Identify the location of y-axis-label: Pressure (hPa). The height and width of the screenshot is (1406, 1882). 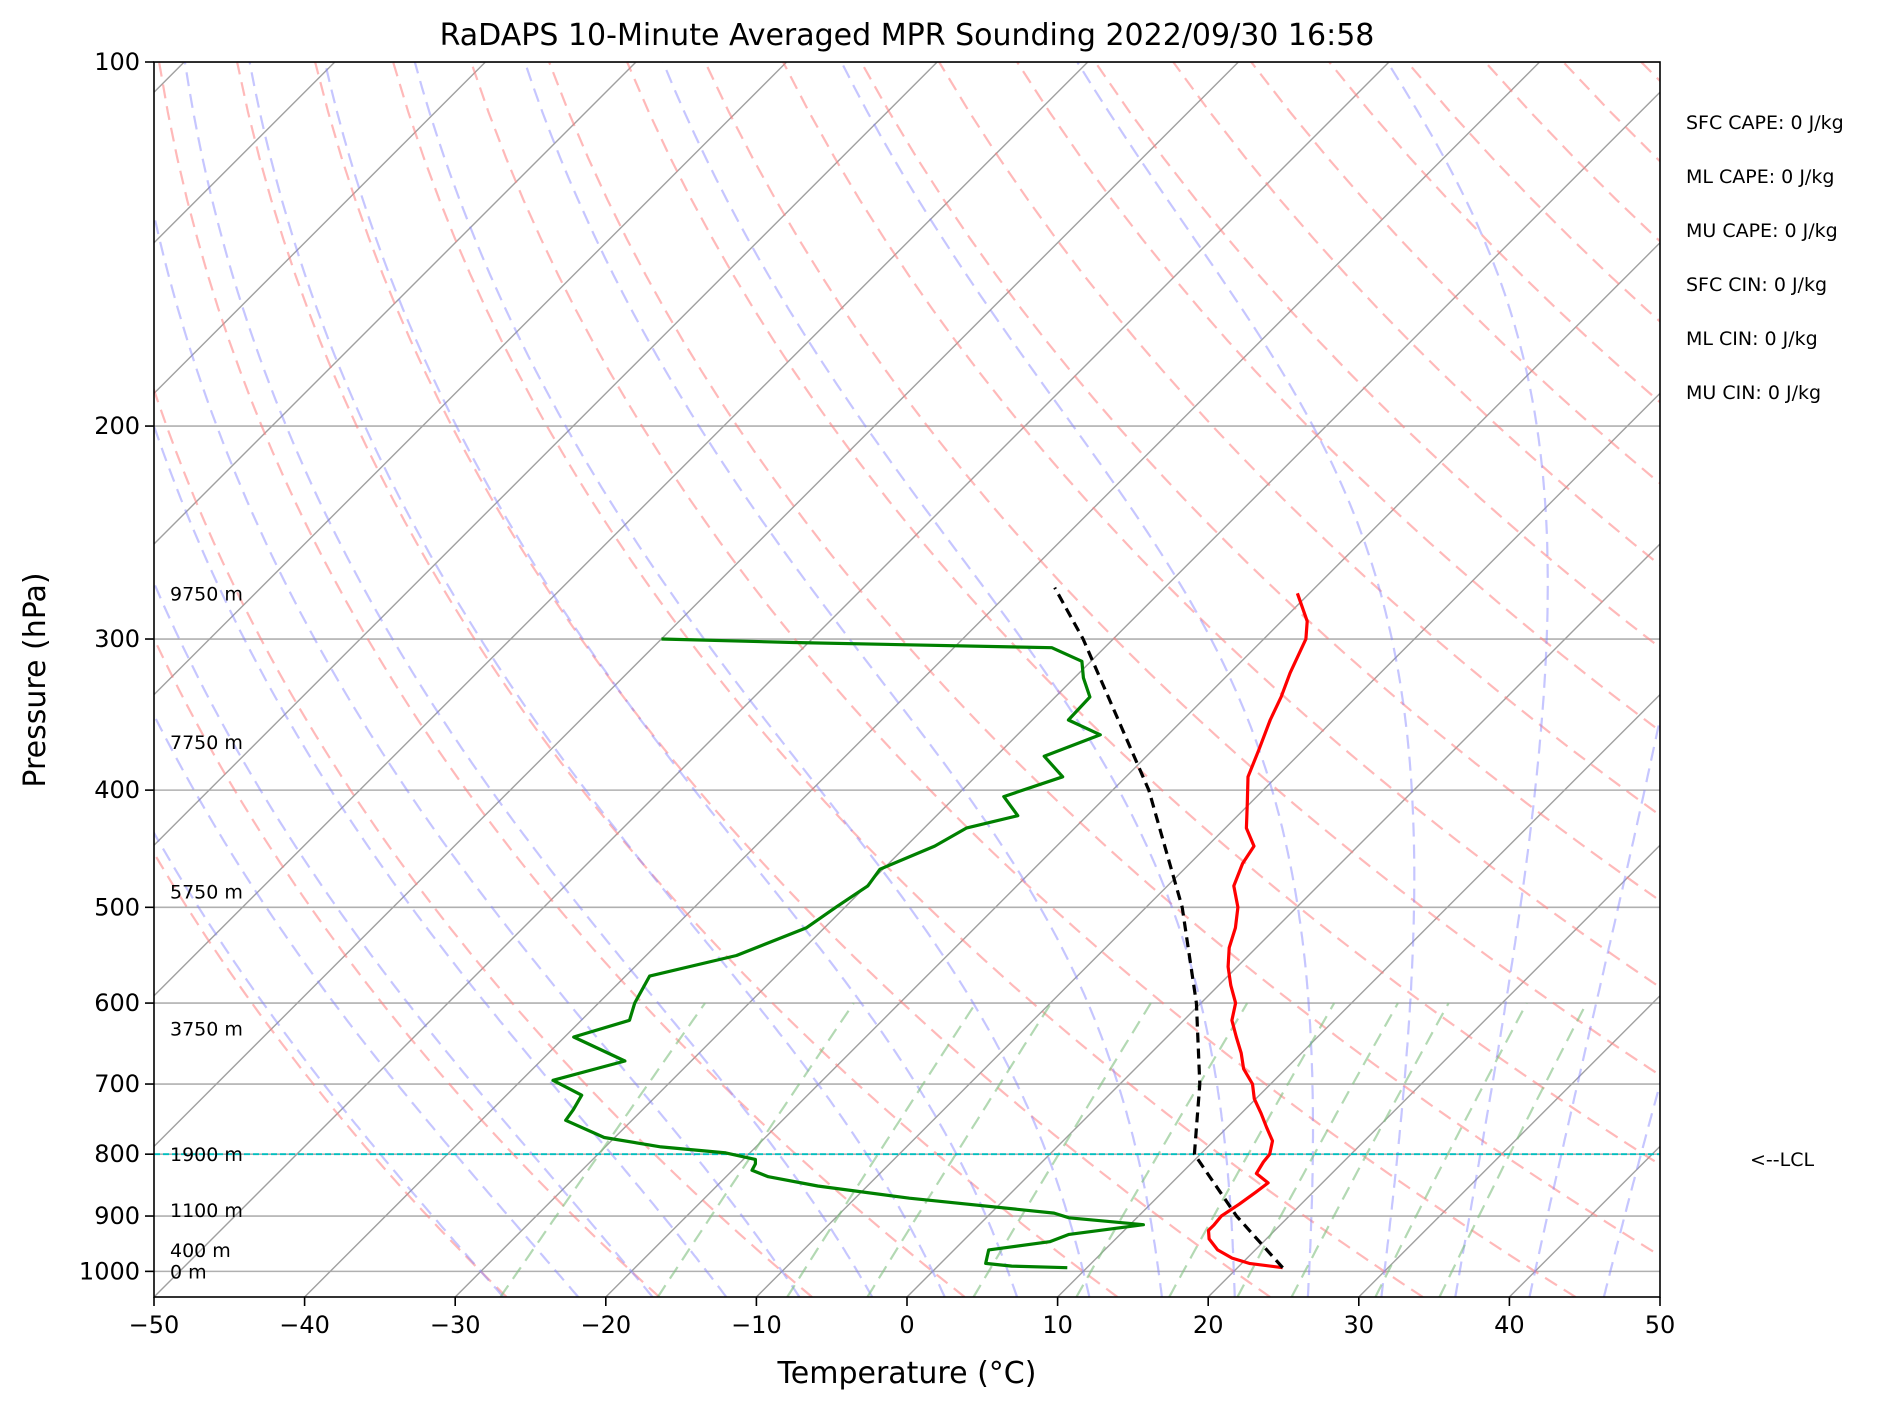
(35, 679).